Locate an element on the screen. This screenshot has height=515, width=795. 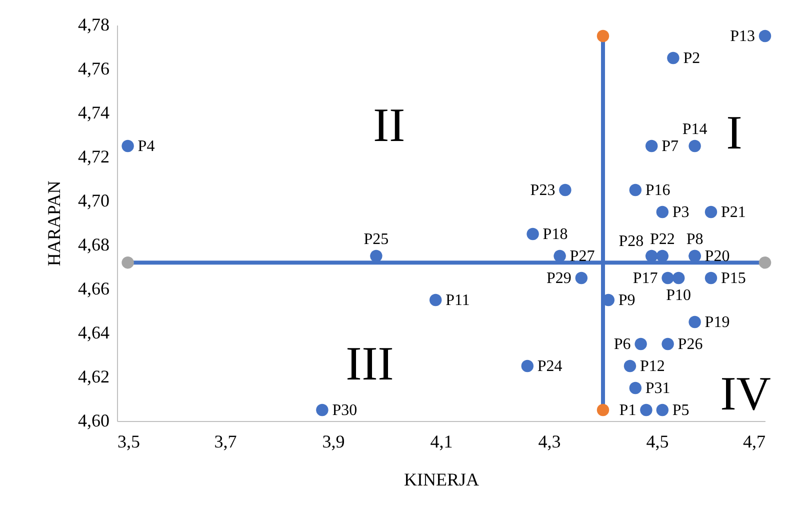
data-label: P5 is located at coordinates (681, 410).